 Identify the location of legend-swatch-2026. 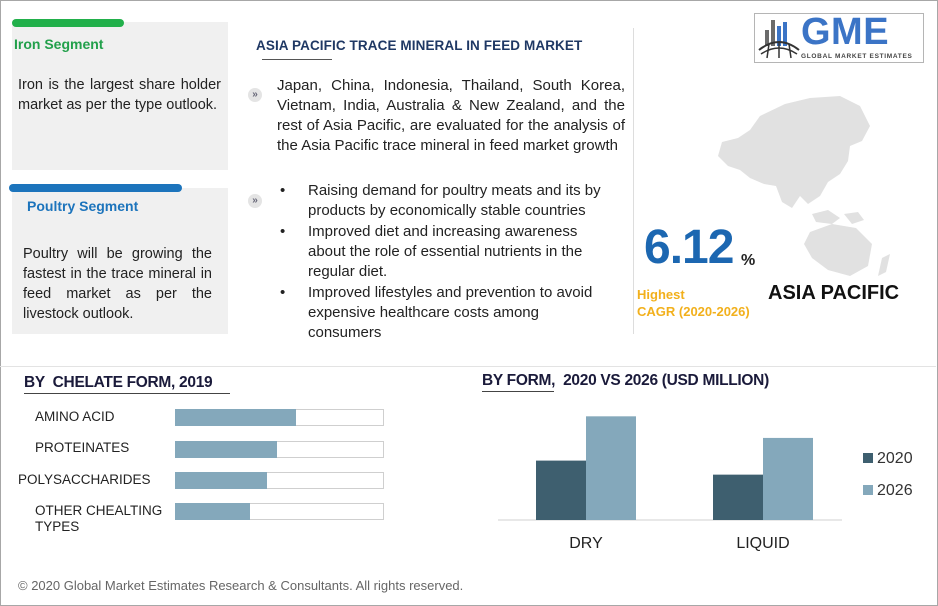
(868, 490).